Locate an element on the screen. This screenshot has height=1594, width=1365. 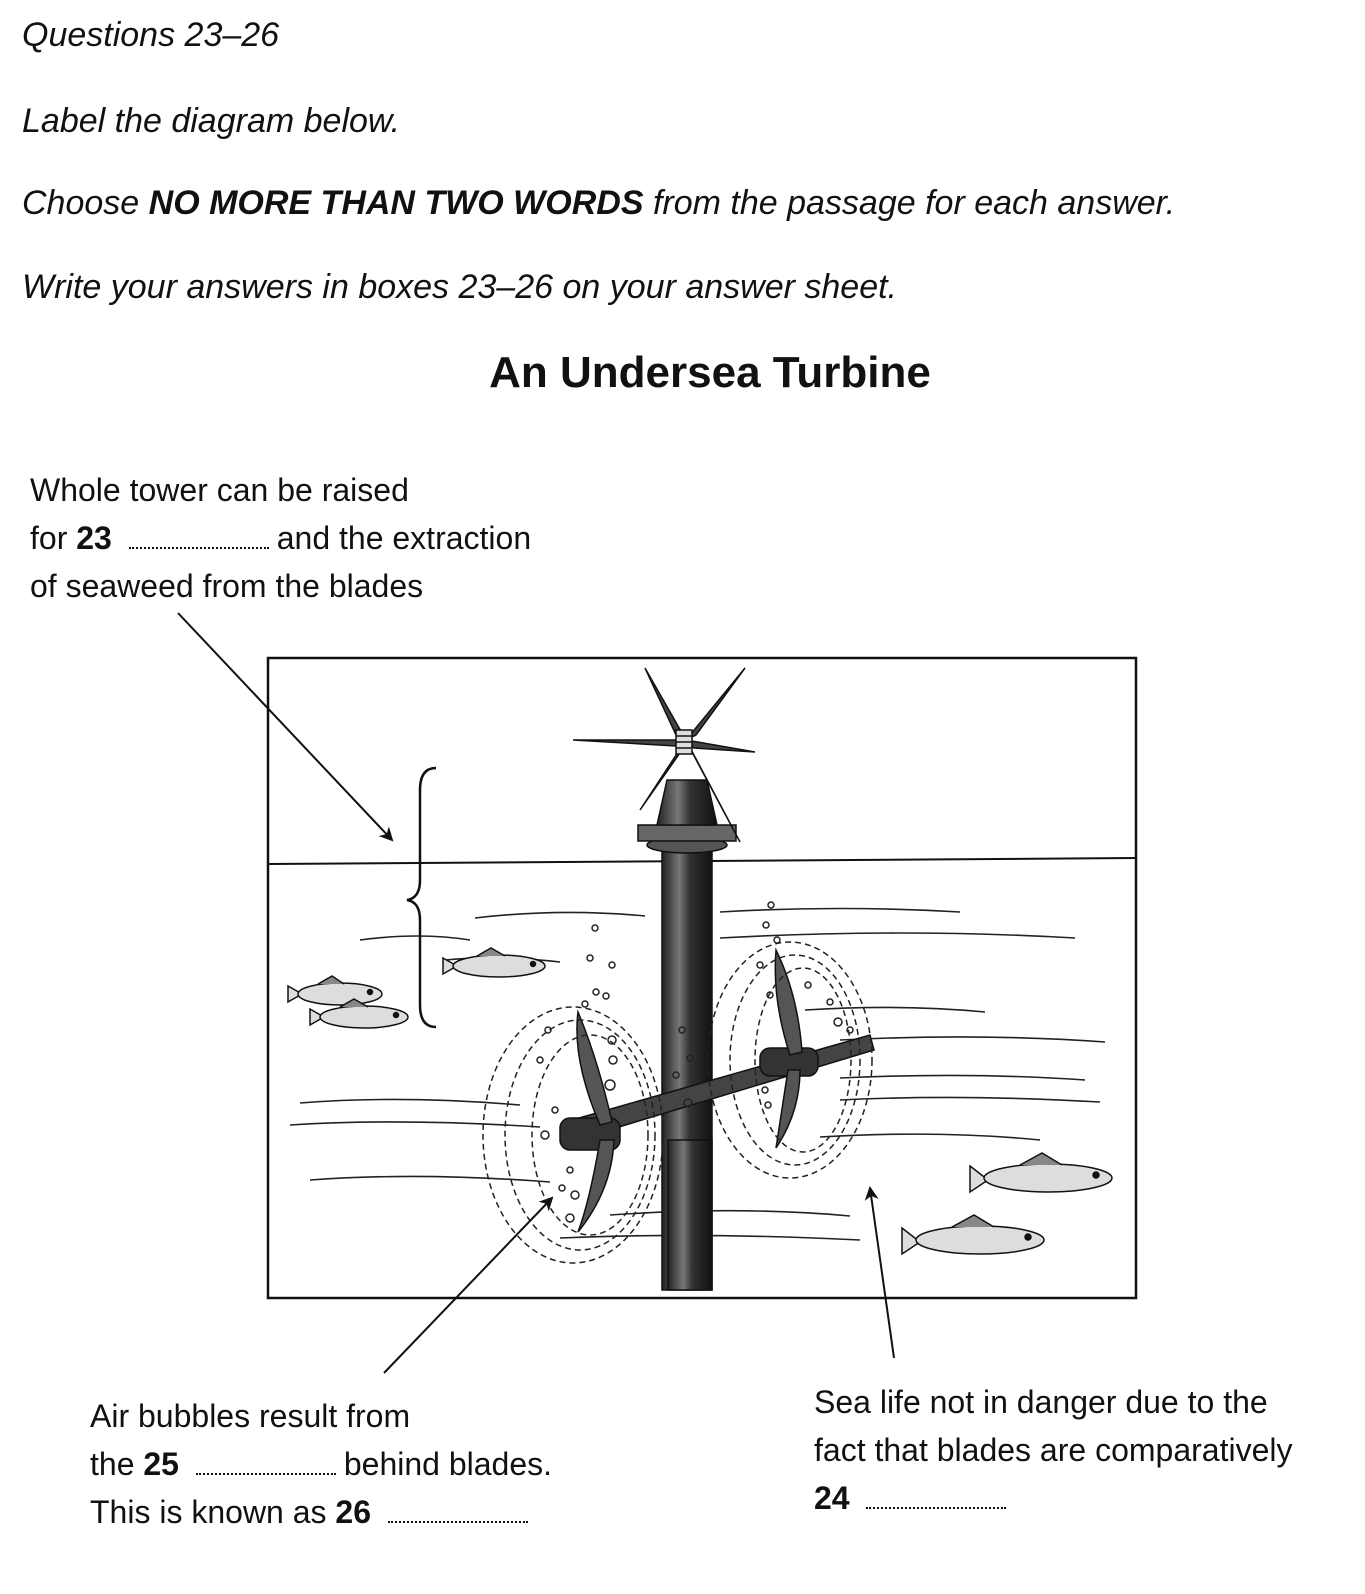
vortex-rings is located at coordinates (677, 1102).